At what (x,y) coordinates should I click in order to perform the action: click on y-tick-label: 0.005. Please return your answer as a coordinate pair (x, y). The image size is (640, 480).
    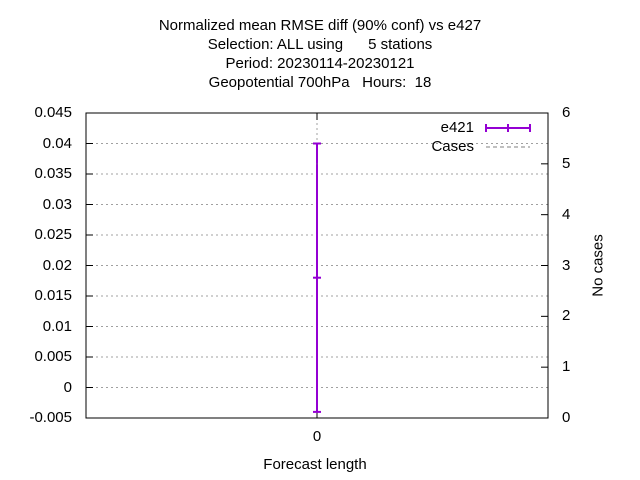
    Looking at the image, I should click on (53, 356).